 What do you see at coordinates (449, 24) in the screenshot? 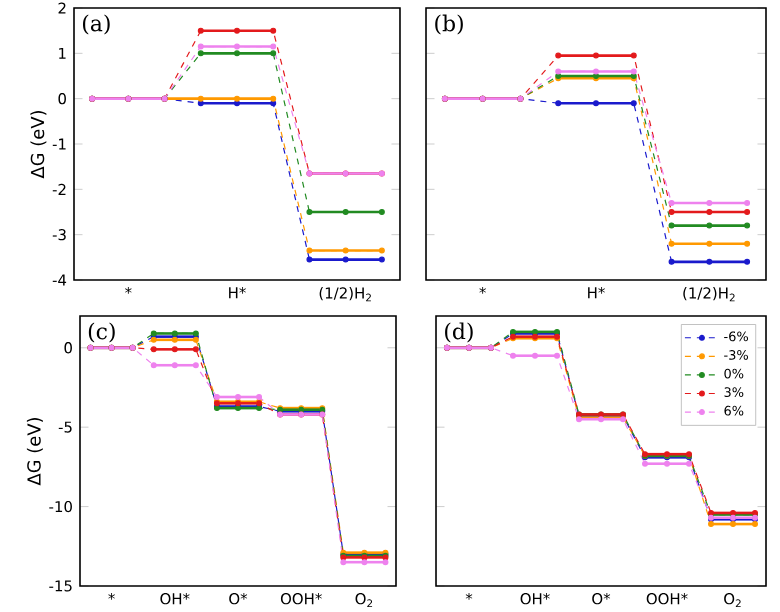
I see `chart-title: (b)` at bounding box center [449, 24].